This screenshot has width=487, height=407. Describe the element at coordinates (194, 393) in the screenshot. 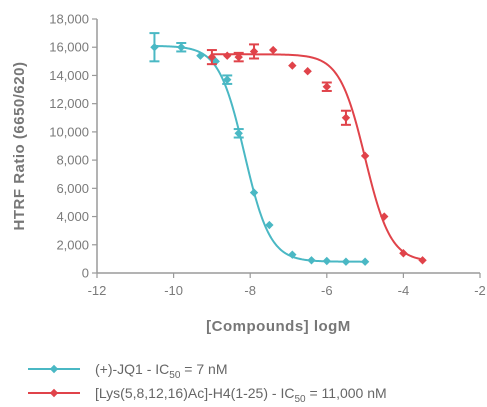

I see `legend-label-main: [Lys(5,8,12,16)Ac]-H4(1-25) - IC` at that location.